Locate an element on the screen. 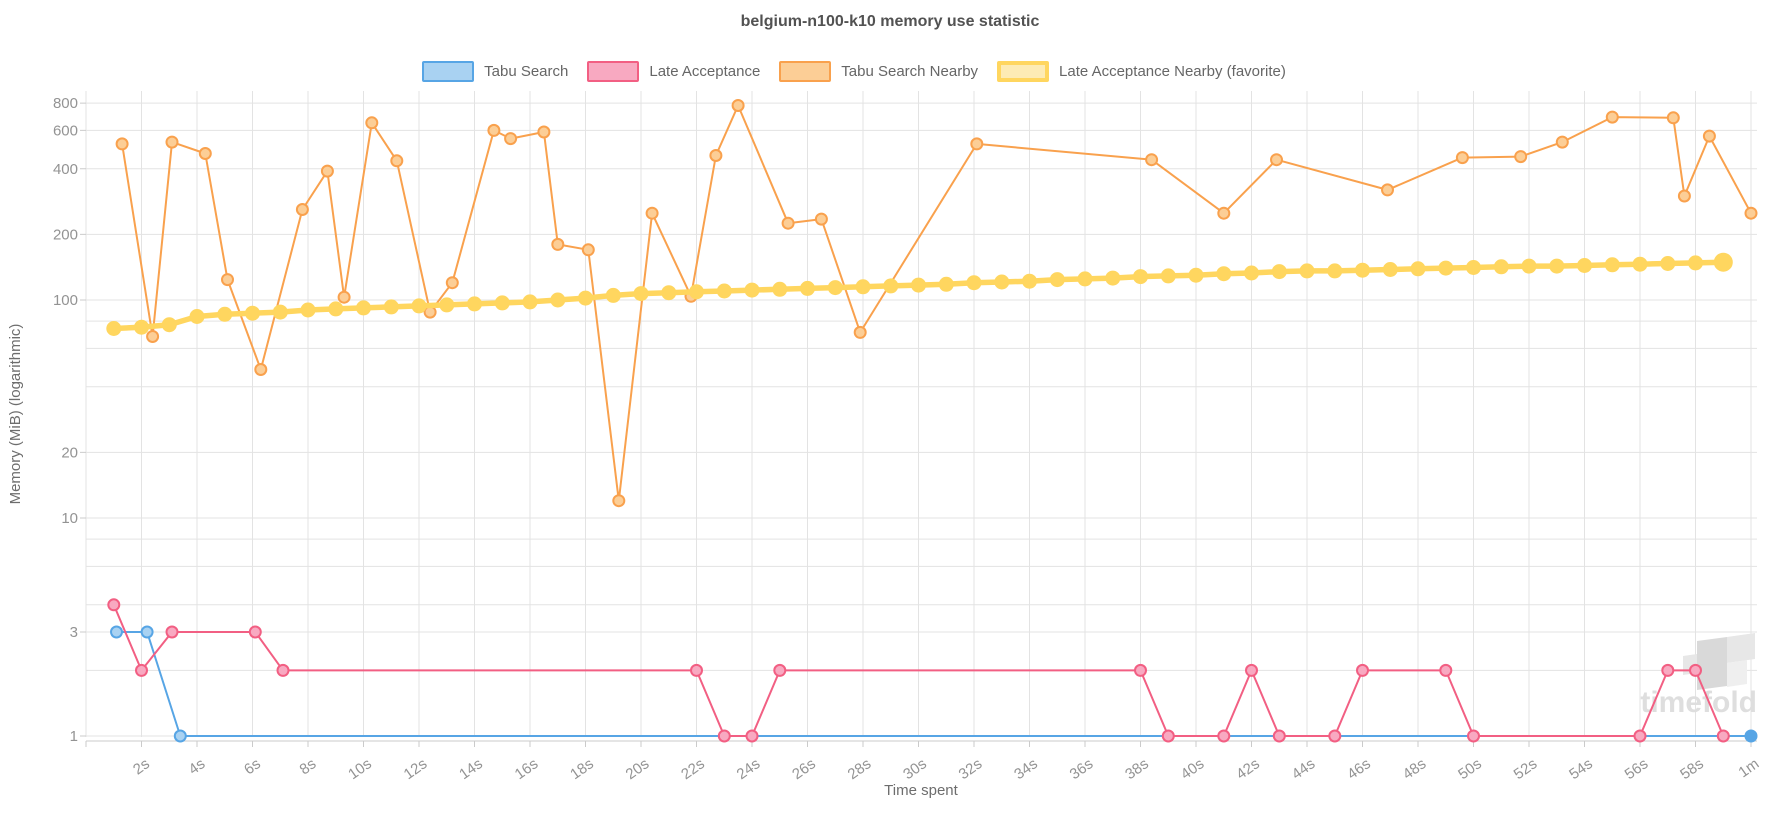 The width and height of the screenshot is (1792, 832). legend-item-tabu-search: Tabu Search is located at coordinates (495, 71).